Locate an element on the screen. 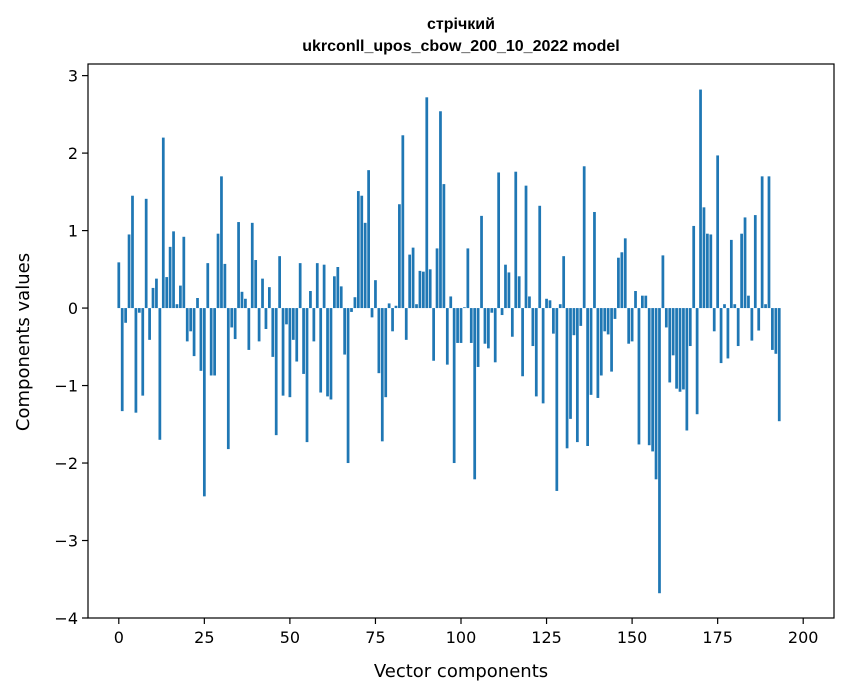  y-tick-label: 3 is located at coordinates (73, 76).